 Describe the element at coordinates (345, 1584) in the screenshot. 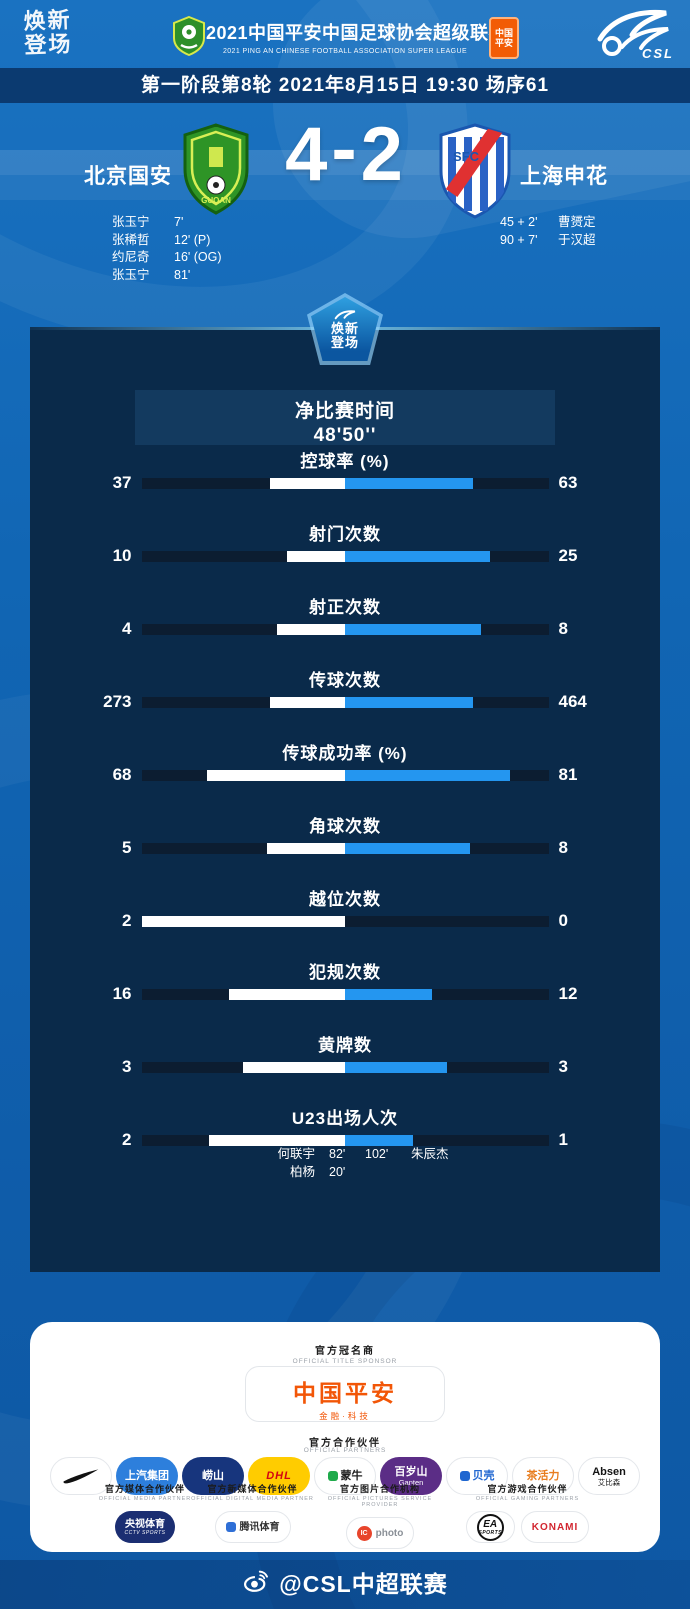

I see `footer-band` at that location.